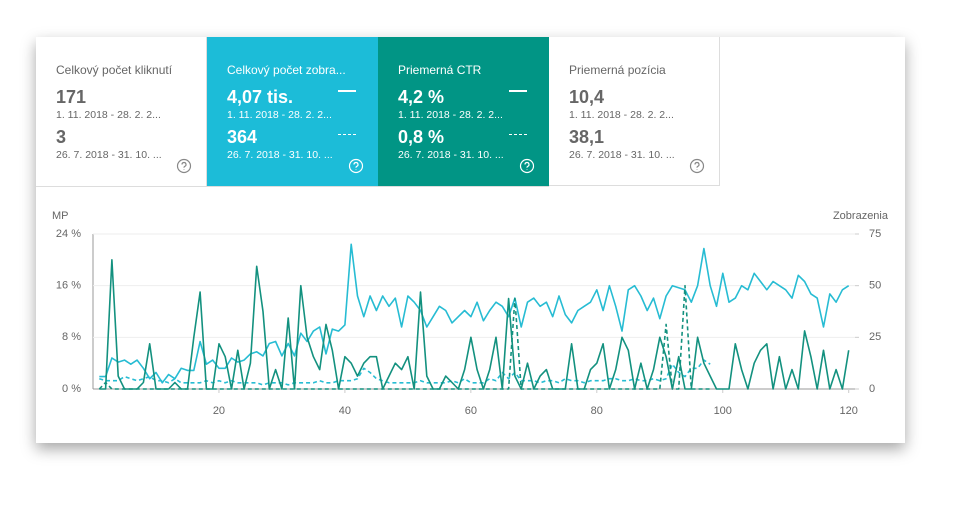 The height and width of the screenshot is (512, 974). Describe the element at coordinates (71, 389) in the screenshot. I see `y-tick-label: 0 %` at that location.